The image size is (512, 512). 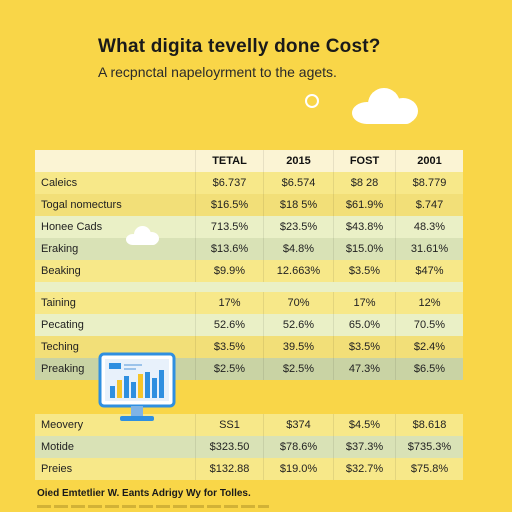 I want to click on table-row: Taining 17% 70% 17% 12%, so click(x=249, y=303).